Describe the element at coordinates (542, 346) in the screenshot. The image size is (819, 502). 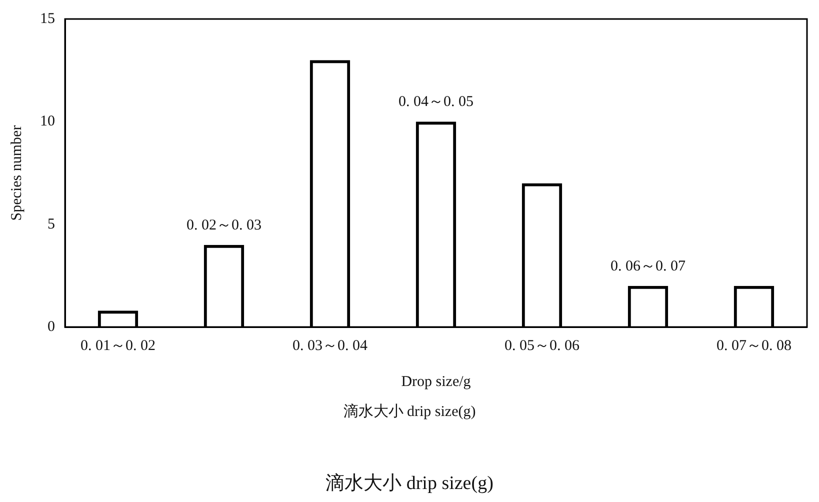
I see `x-tick-label: 0. 05～0. 06` at that location.